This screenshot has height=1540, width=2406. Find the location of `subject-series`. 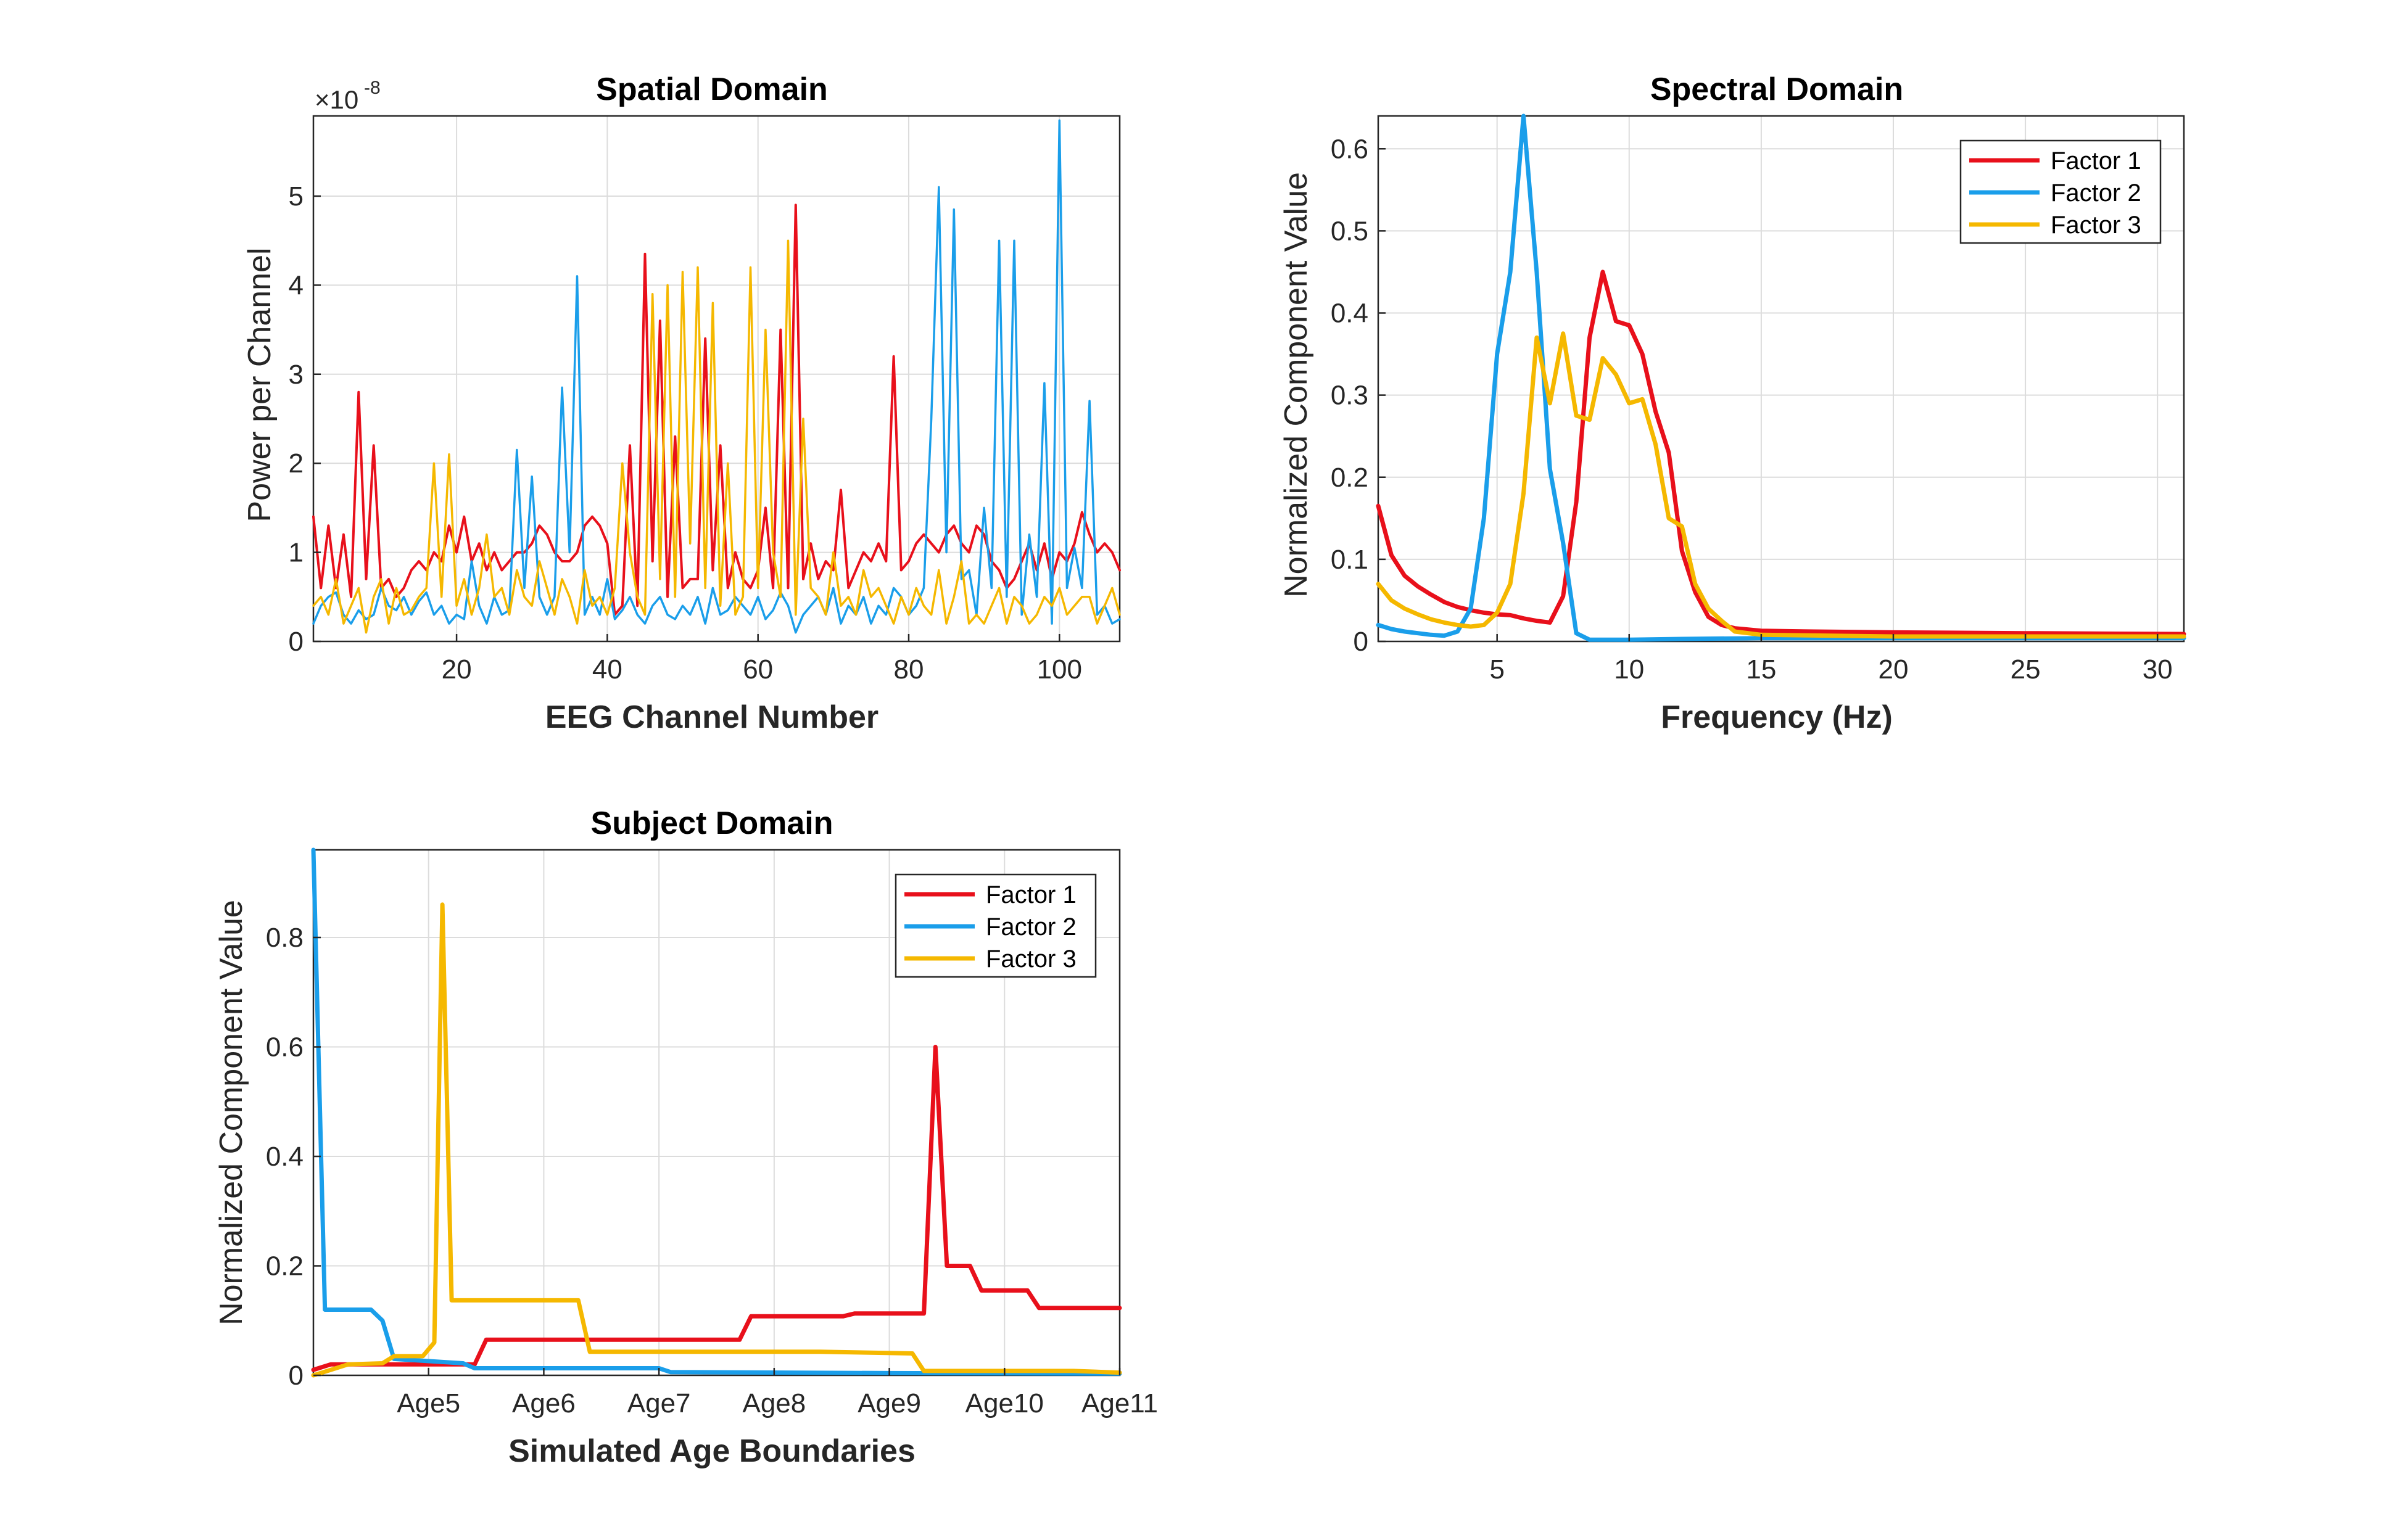

subject-series is located at coordinates (716, 1112).